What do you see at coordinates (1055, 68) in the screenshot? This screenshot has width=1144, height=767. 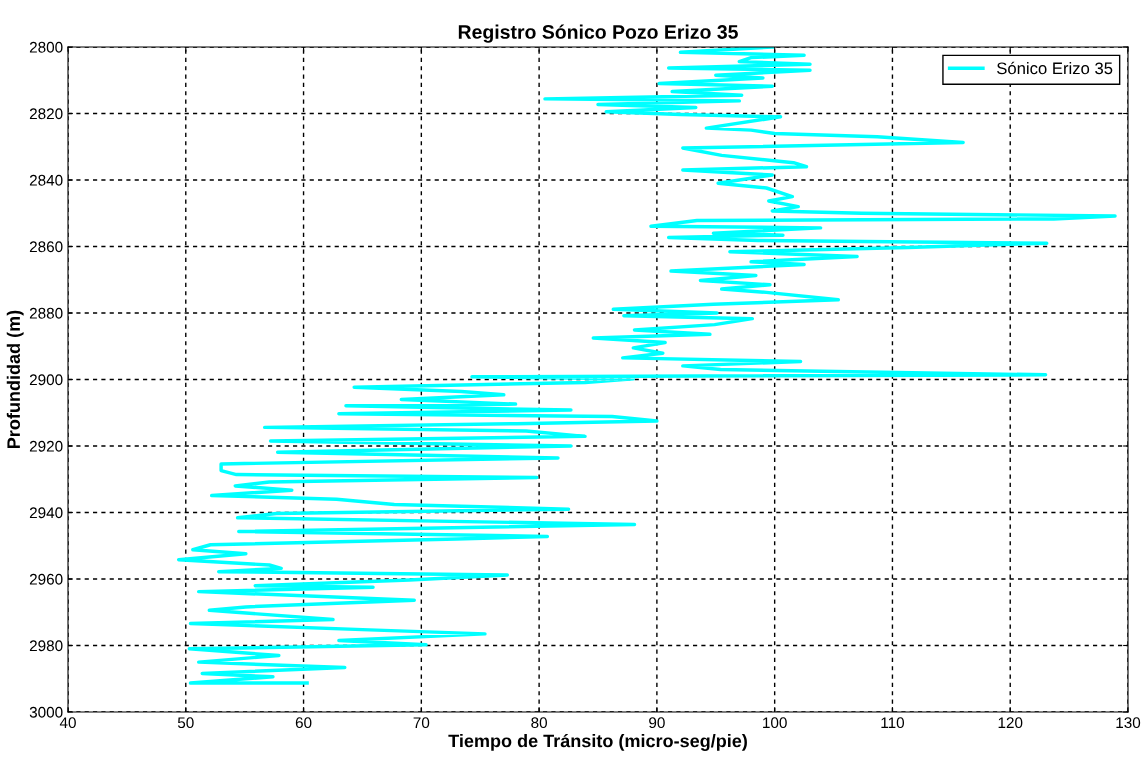 I see `legend-label: Sónico Erizo 35` at bounding box center [1055, 68].